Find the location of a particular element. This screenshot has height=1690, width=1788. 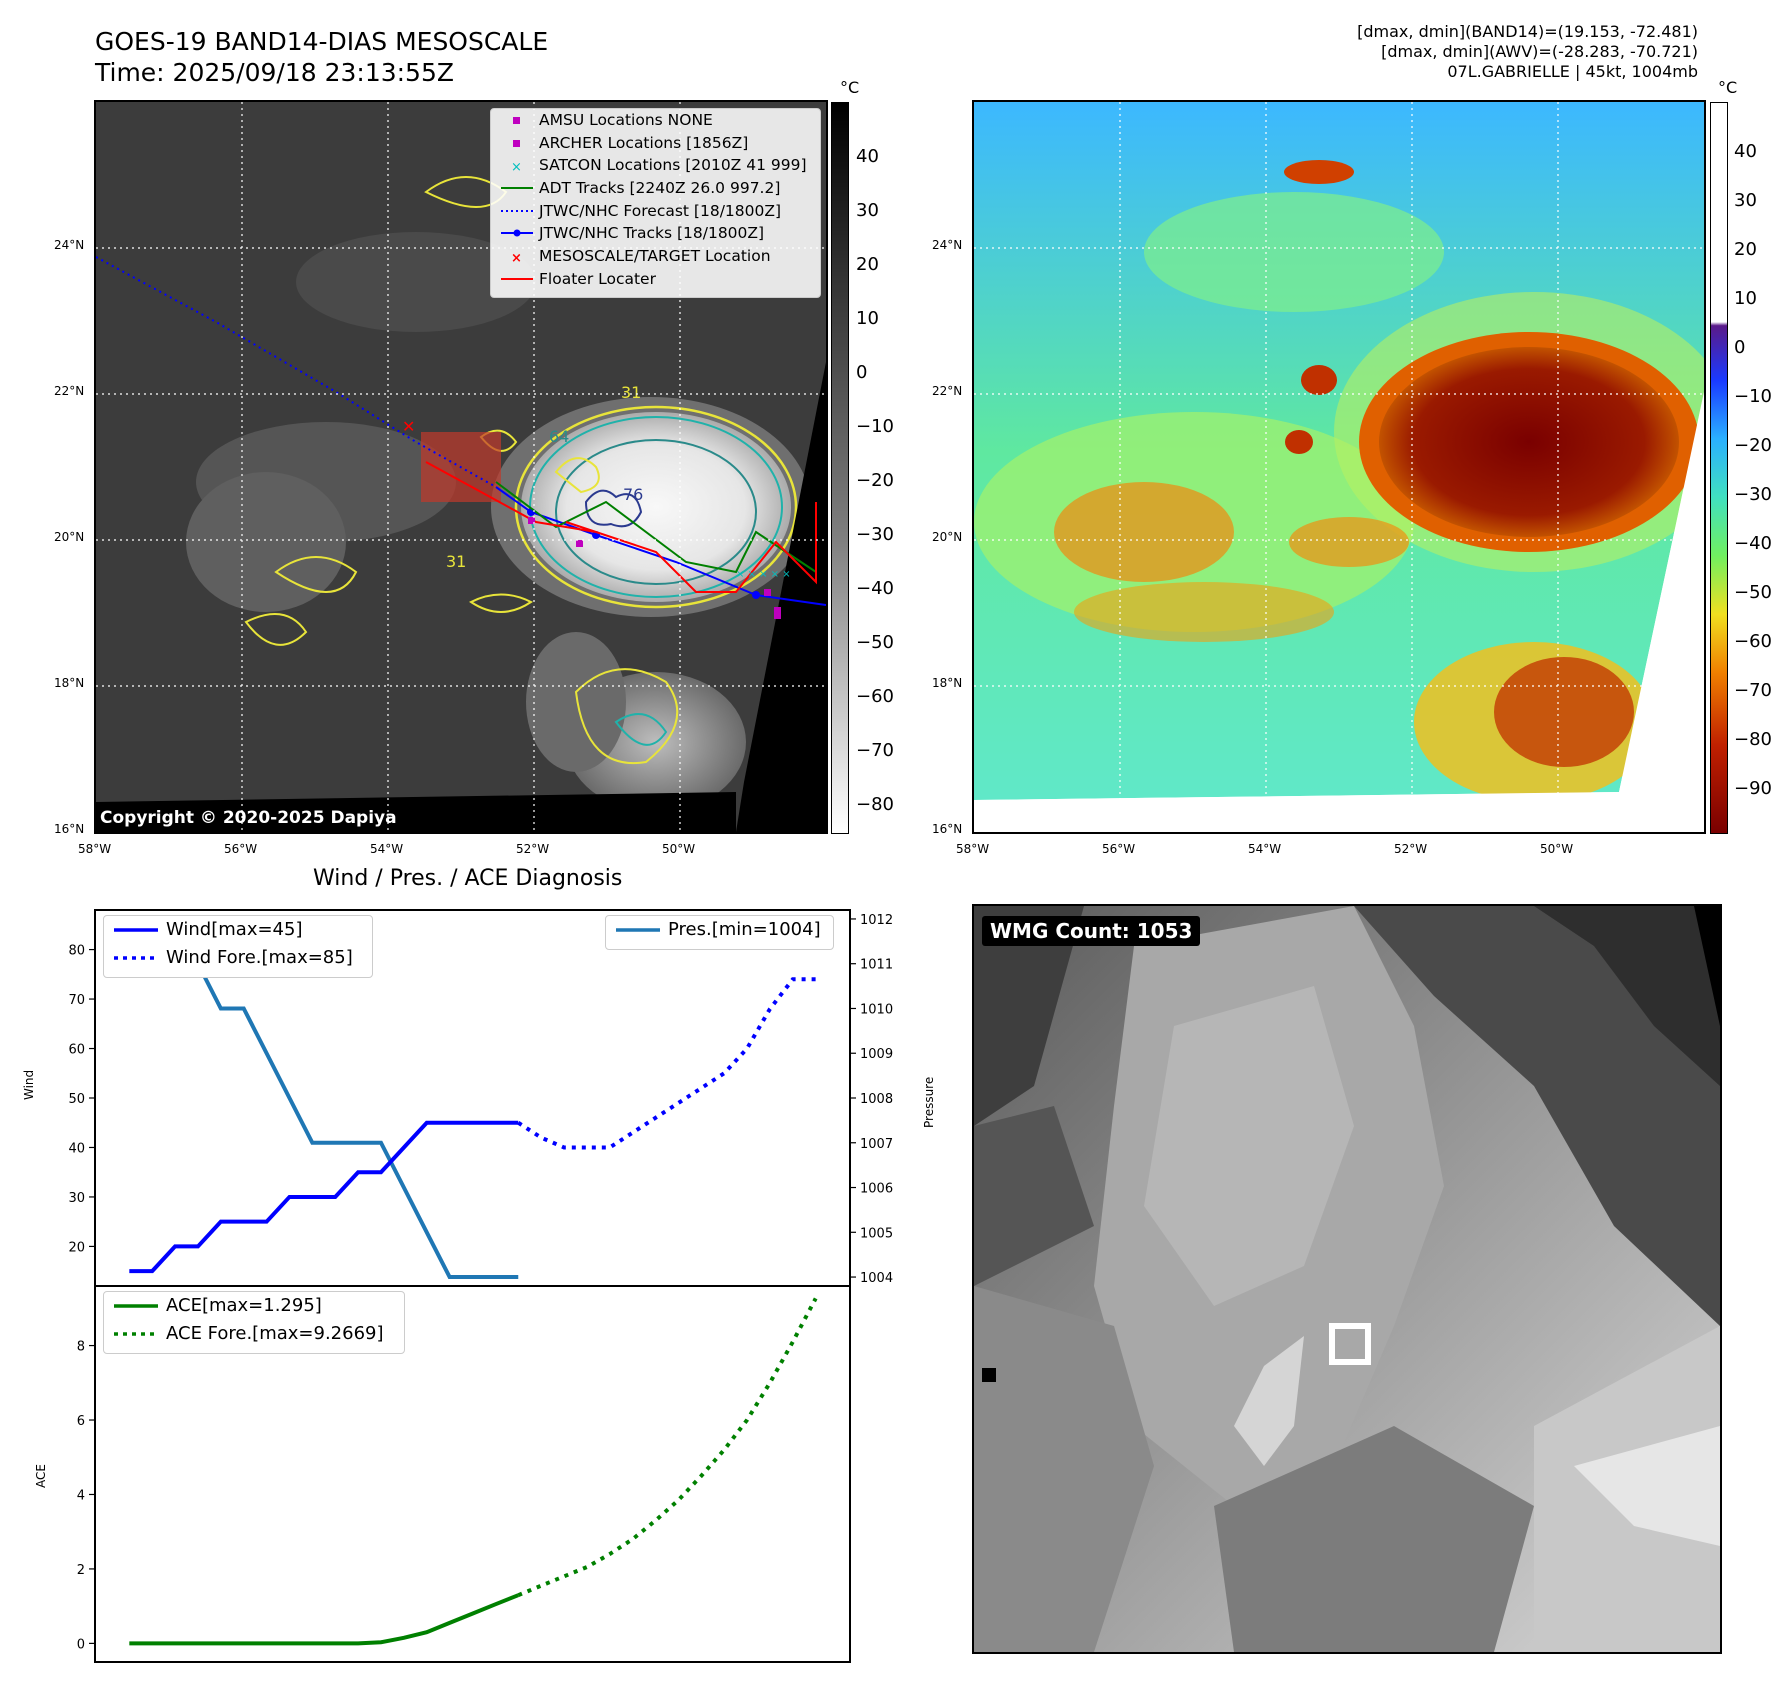

diag-title: Wind / Pres. / ACE Diagnosis is located at coordinates (468, 878).